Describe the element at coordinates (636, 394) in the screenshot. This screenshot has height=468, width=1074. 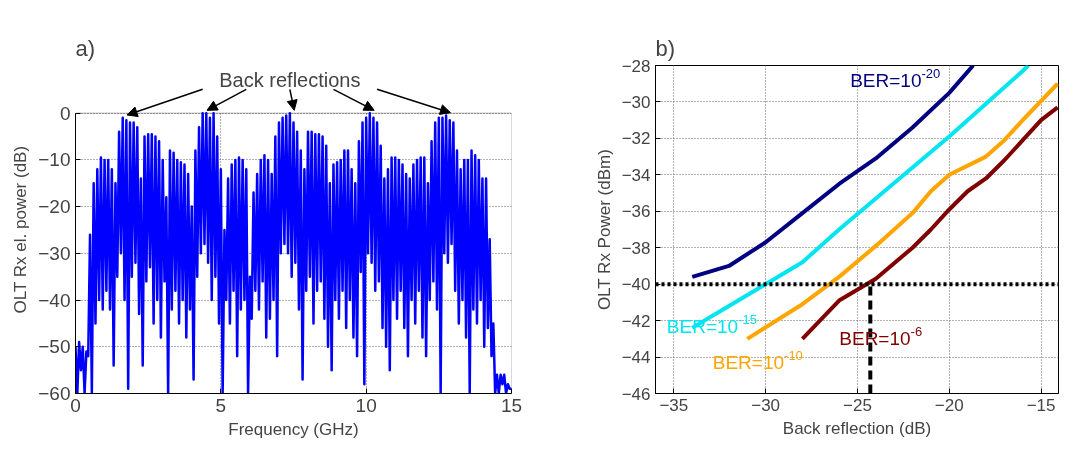
I see `y-tick-label: −46` at that location.